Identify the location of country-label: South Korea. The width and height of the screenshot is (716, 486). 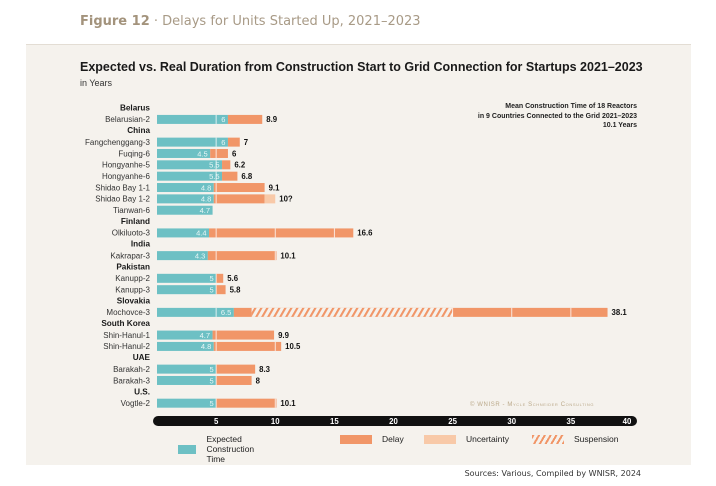
(125, 323).